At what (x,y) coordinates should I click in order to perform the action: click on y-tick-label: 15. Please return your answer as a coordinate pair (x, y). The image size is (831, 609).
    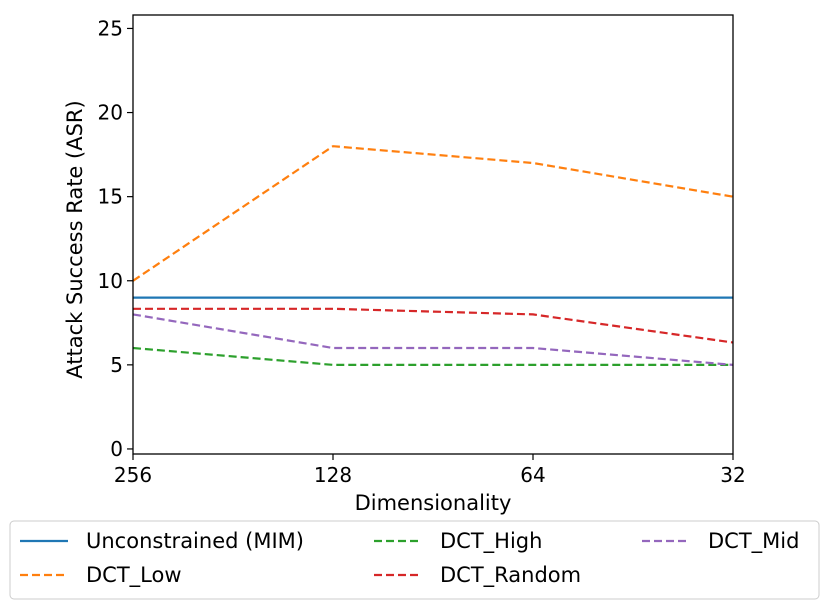
    Looking at the image, I should click on (110, 197).